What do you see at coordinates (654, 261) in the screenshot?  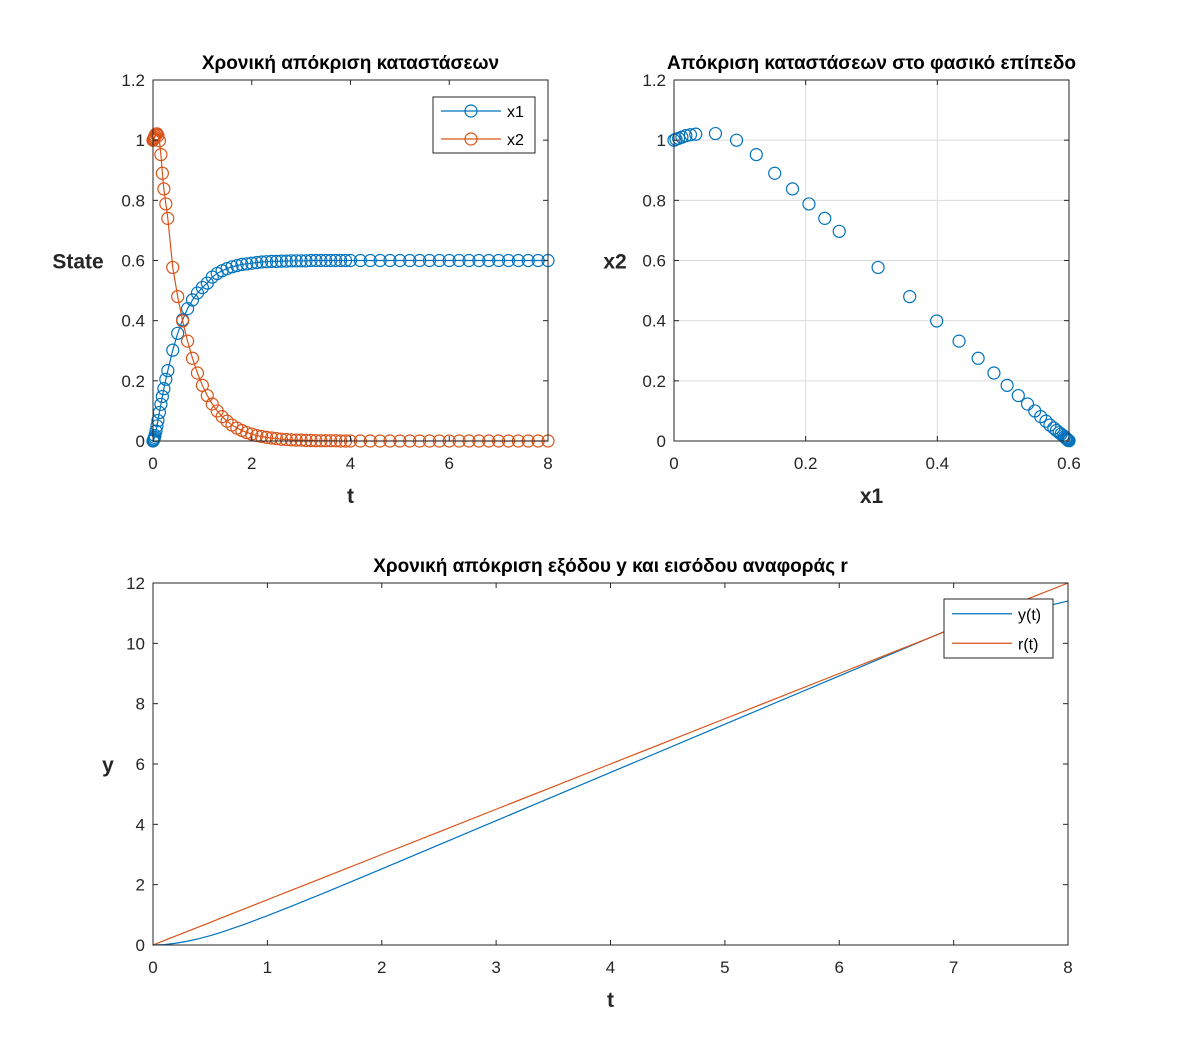 I see `y-tick-label: 0.6` at bounding box center [654, 261].